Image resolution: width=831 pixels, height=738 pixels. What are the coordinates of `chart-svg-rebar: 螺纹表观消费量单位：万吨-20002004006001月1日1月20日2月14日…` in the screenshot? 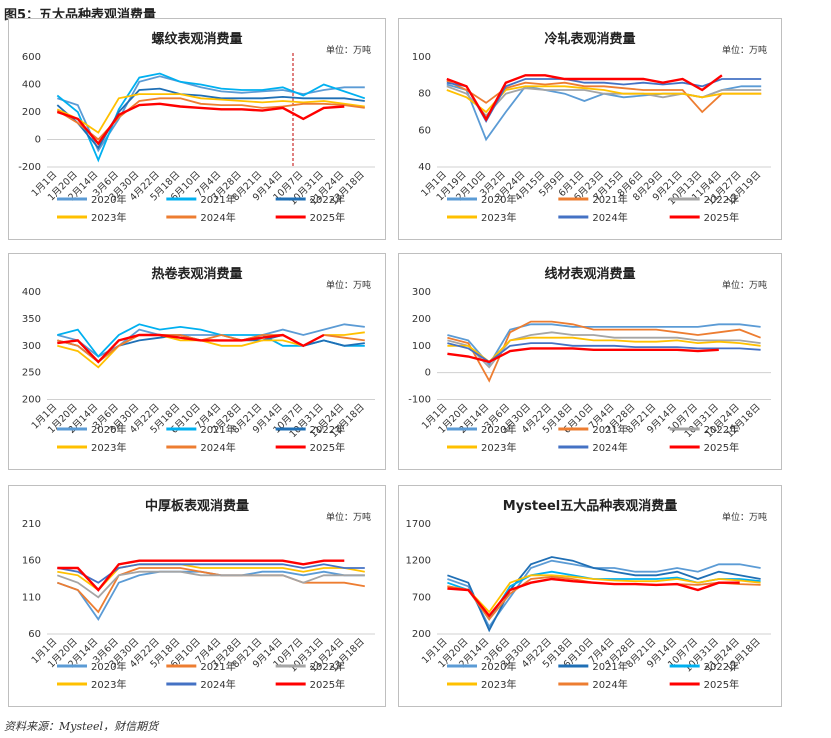 It's located at (196, 127).